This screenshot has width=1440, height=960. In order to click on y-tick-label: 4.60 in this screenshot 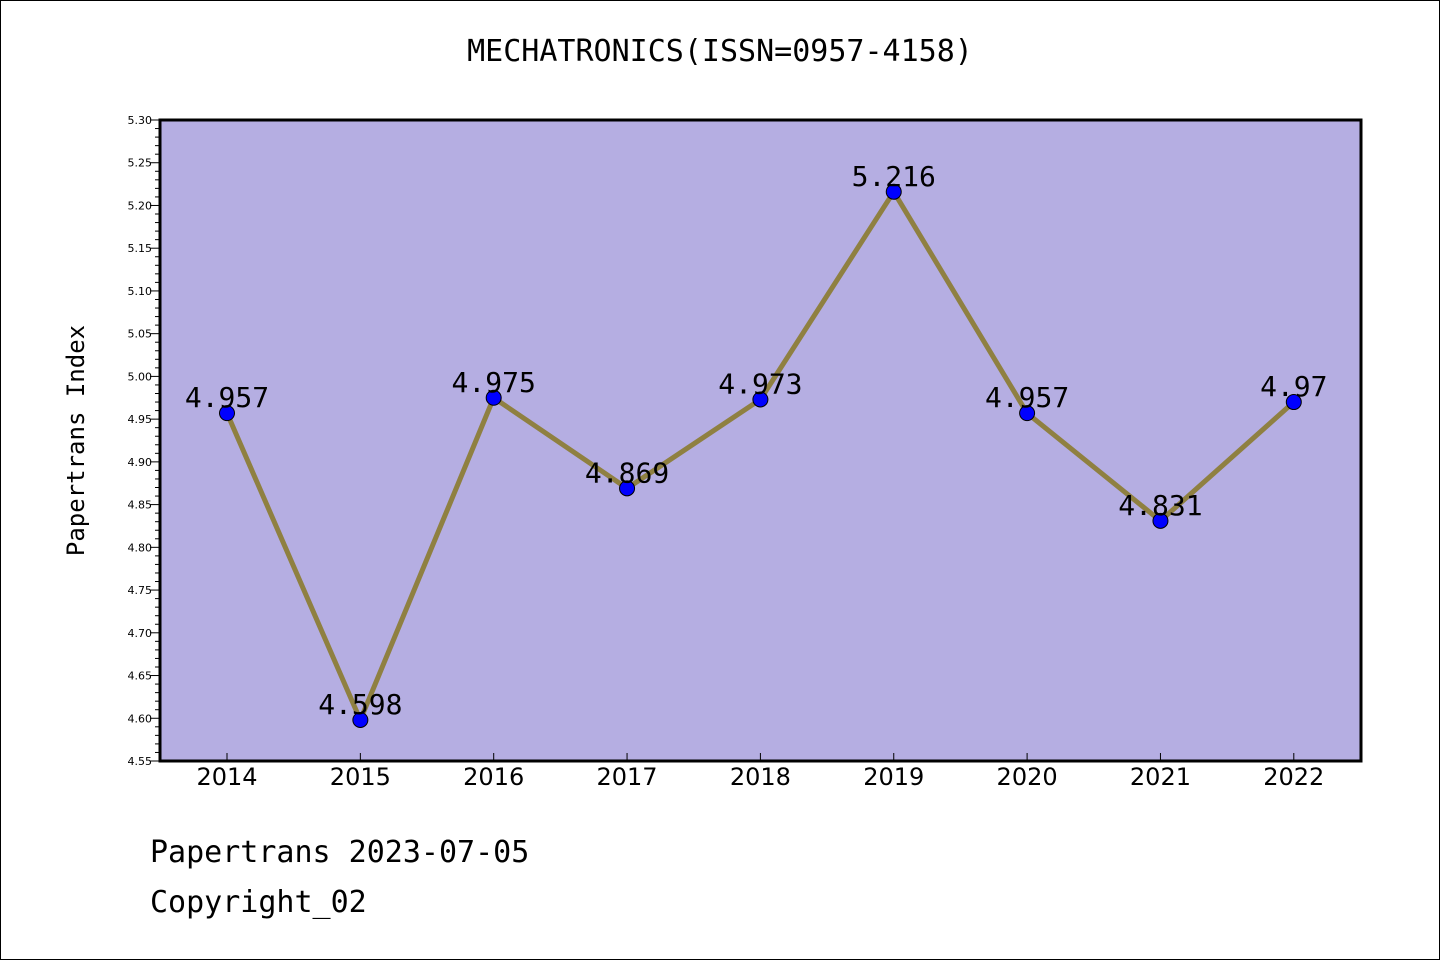, I will do `click(140, 718)`.